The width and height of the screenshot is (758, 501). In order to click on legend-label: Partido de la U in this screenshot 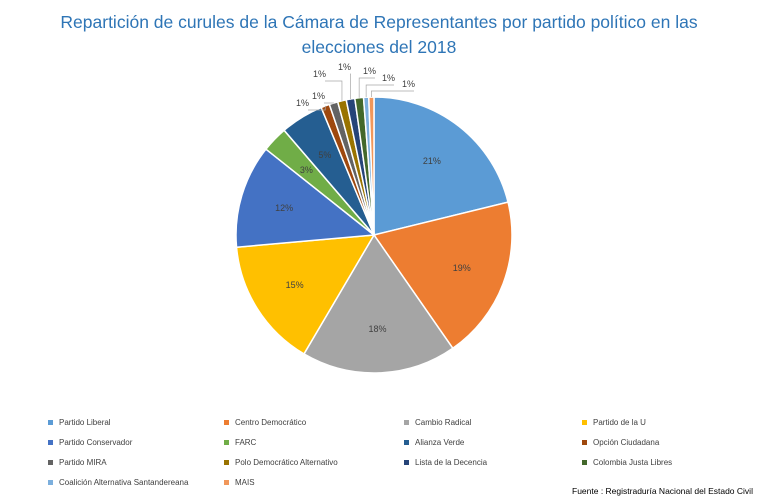, I will do `click(619, 422)`.